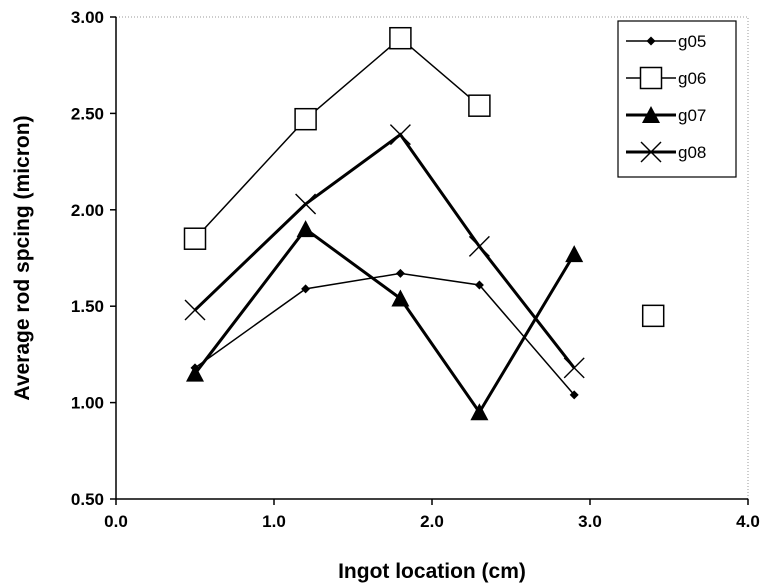 Image resolution: width=766 pixels, height=586 pixels. What do you see at coordinates (748, 521) in the screenshot?
I see `x-tick-label: 4.0` at bounding box center [748, 521].